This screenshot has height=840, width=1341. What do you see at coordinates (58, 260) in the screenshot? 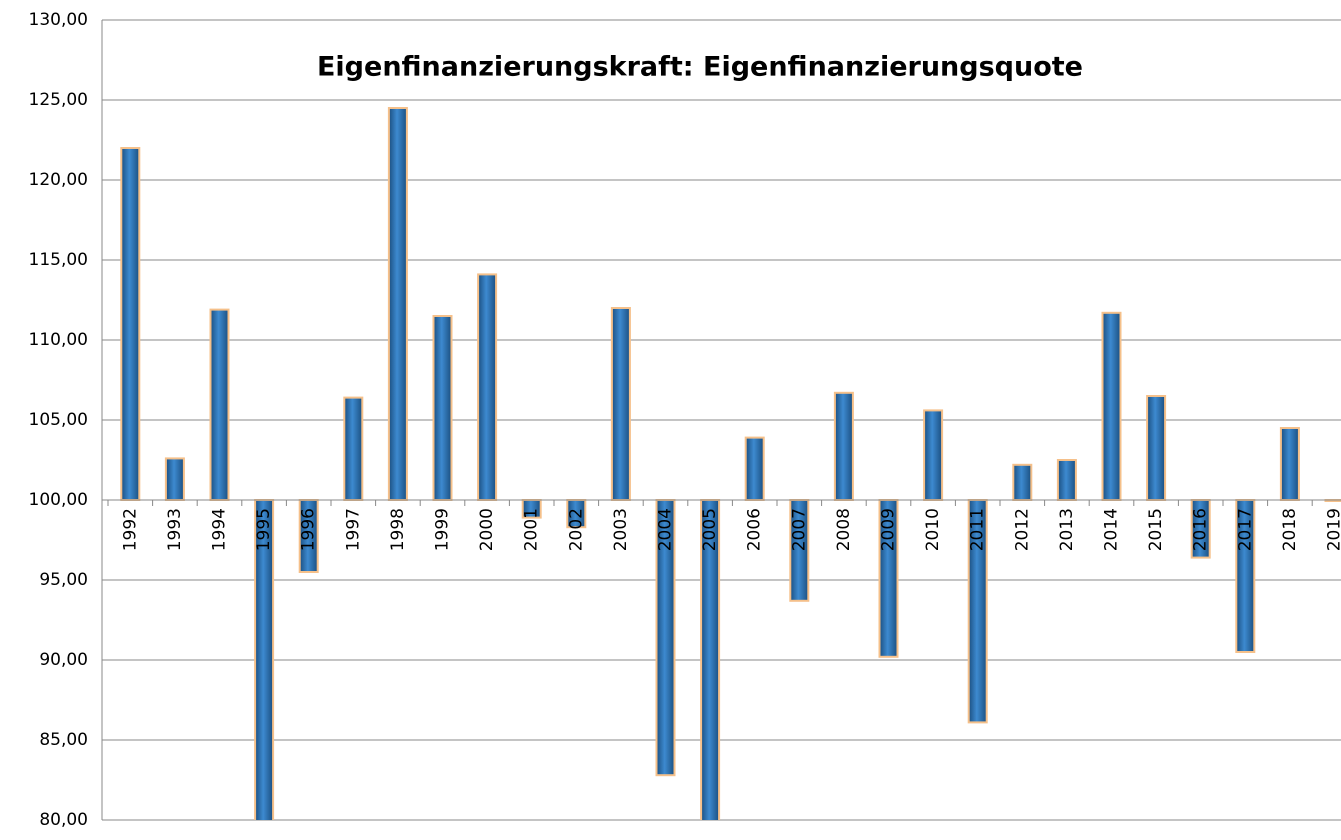
I see `y-tick-label: 115,00` at bounding box center [58, 260].